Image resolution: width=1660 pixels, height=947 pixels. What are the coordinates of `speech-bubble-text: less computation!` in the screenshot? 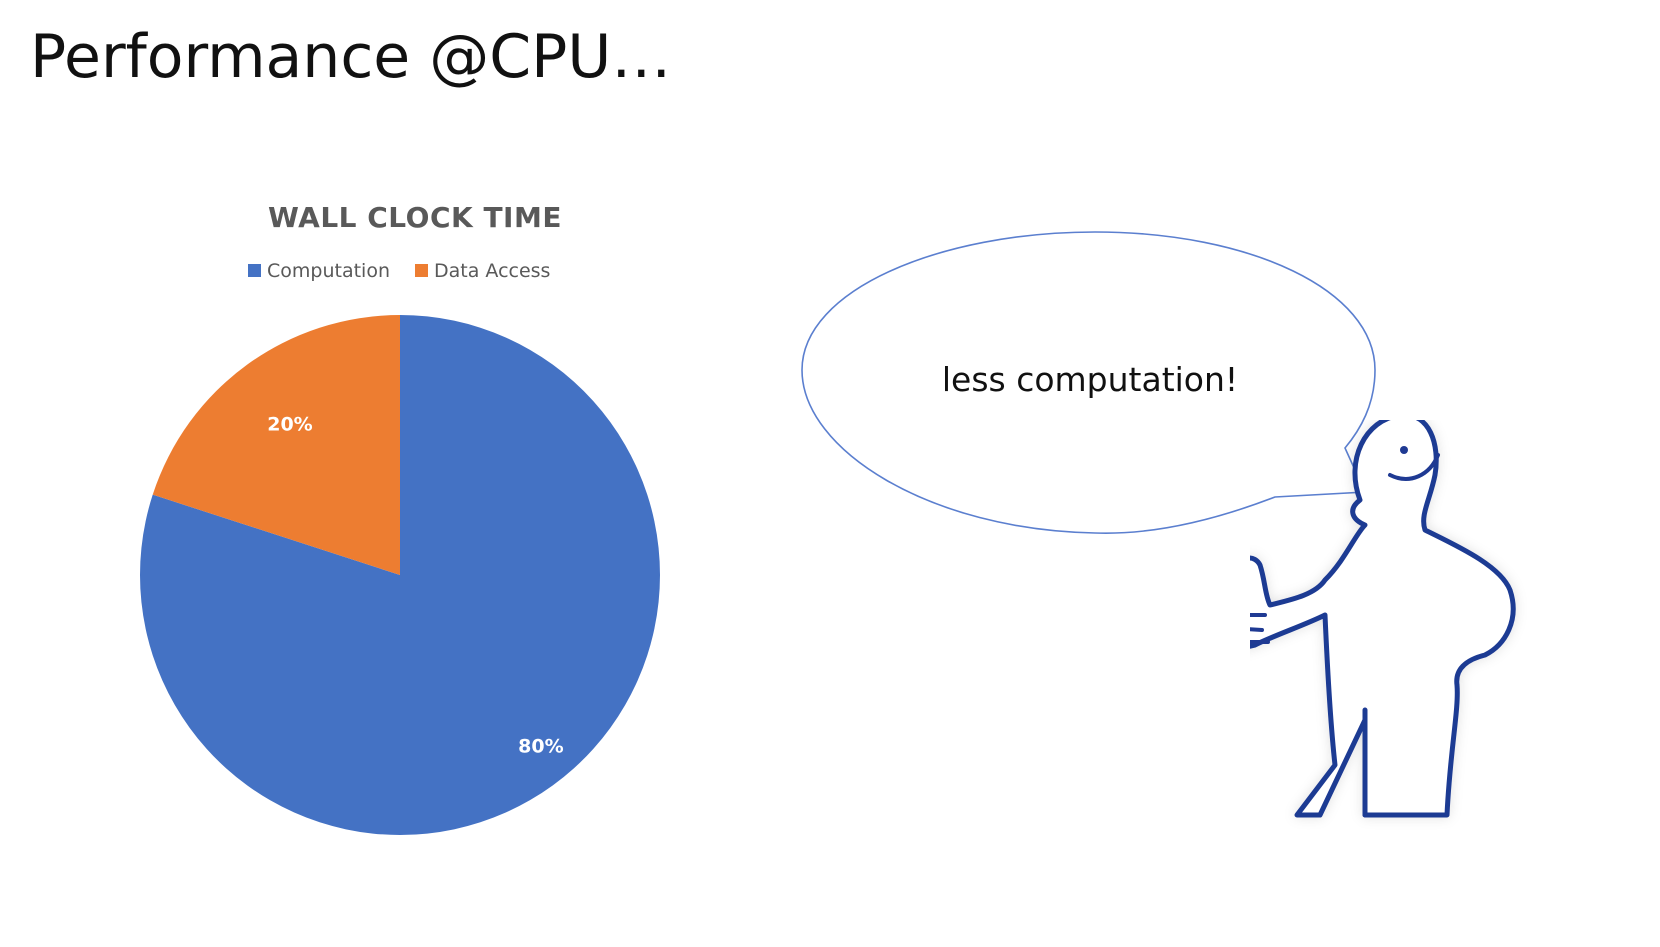 It's located at (1090, 379).